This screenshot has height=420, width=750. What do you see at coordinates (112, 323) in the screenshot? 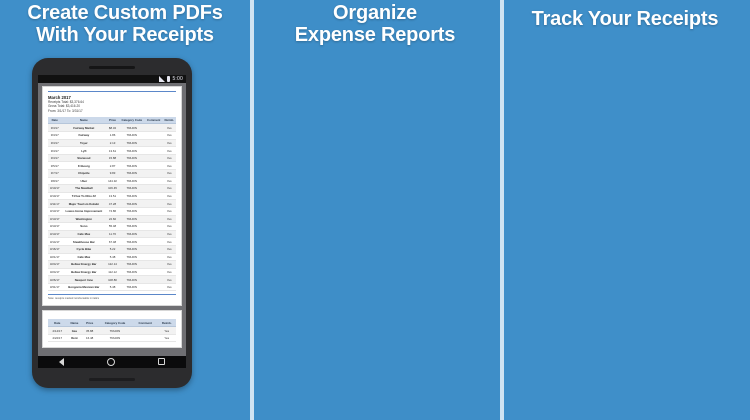
I see `table-header-row: Date Name Price Category Code Comment Reimb.` at bounding box center [112, 323].